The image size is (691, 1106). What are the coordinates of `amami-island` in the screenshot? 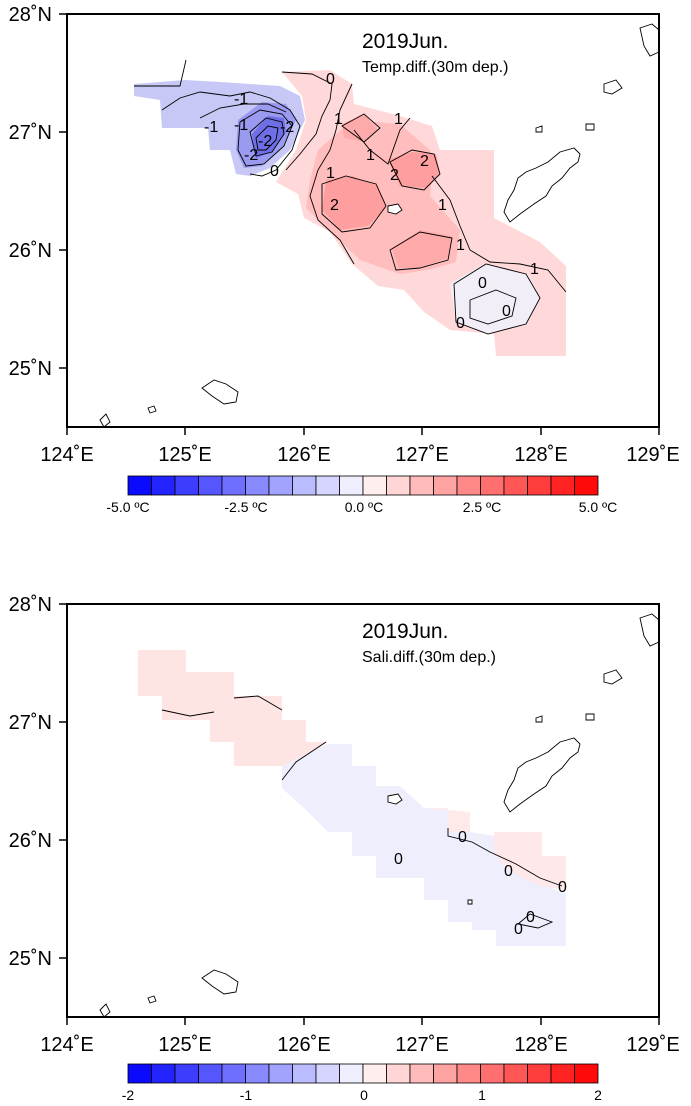 It's located at (649, 630).